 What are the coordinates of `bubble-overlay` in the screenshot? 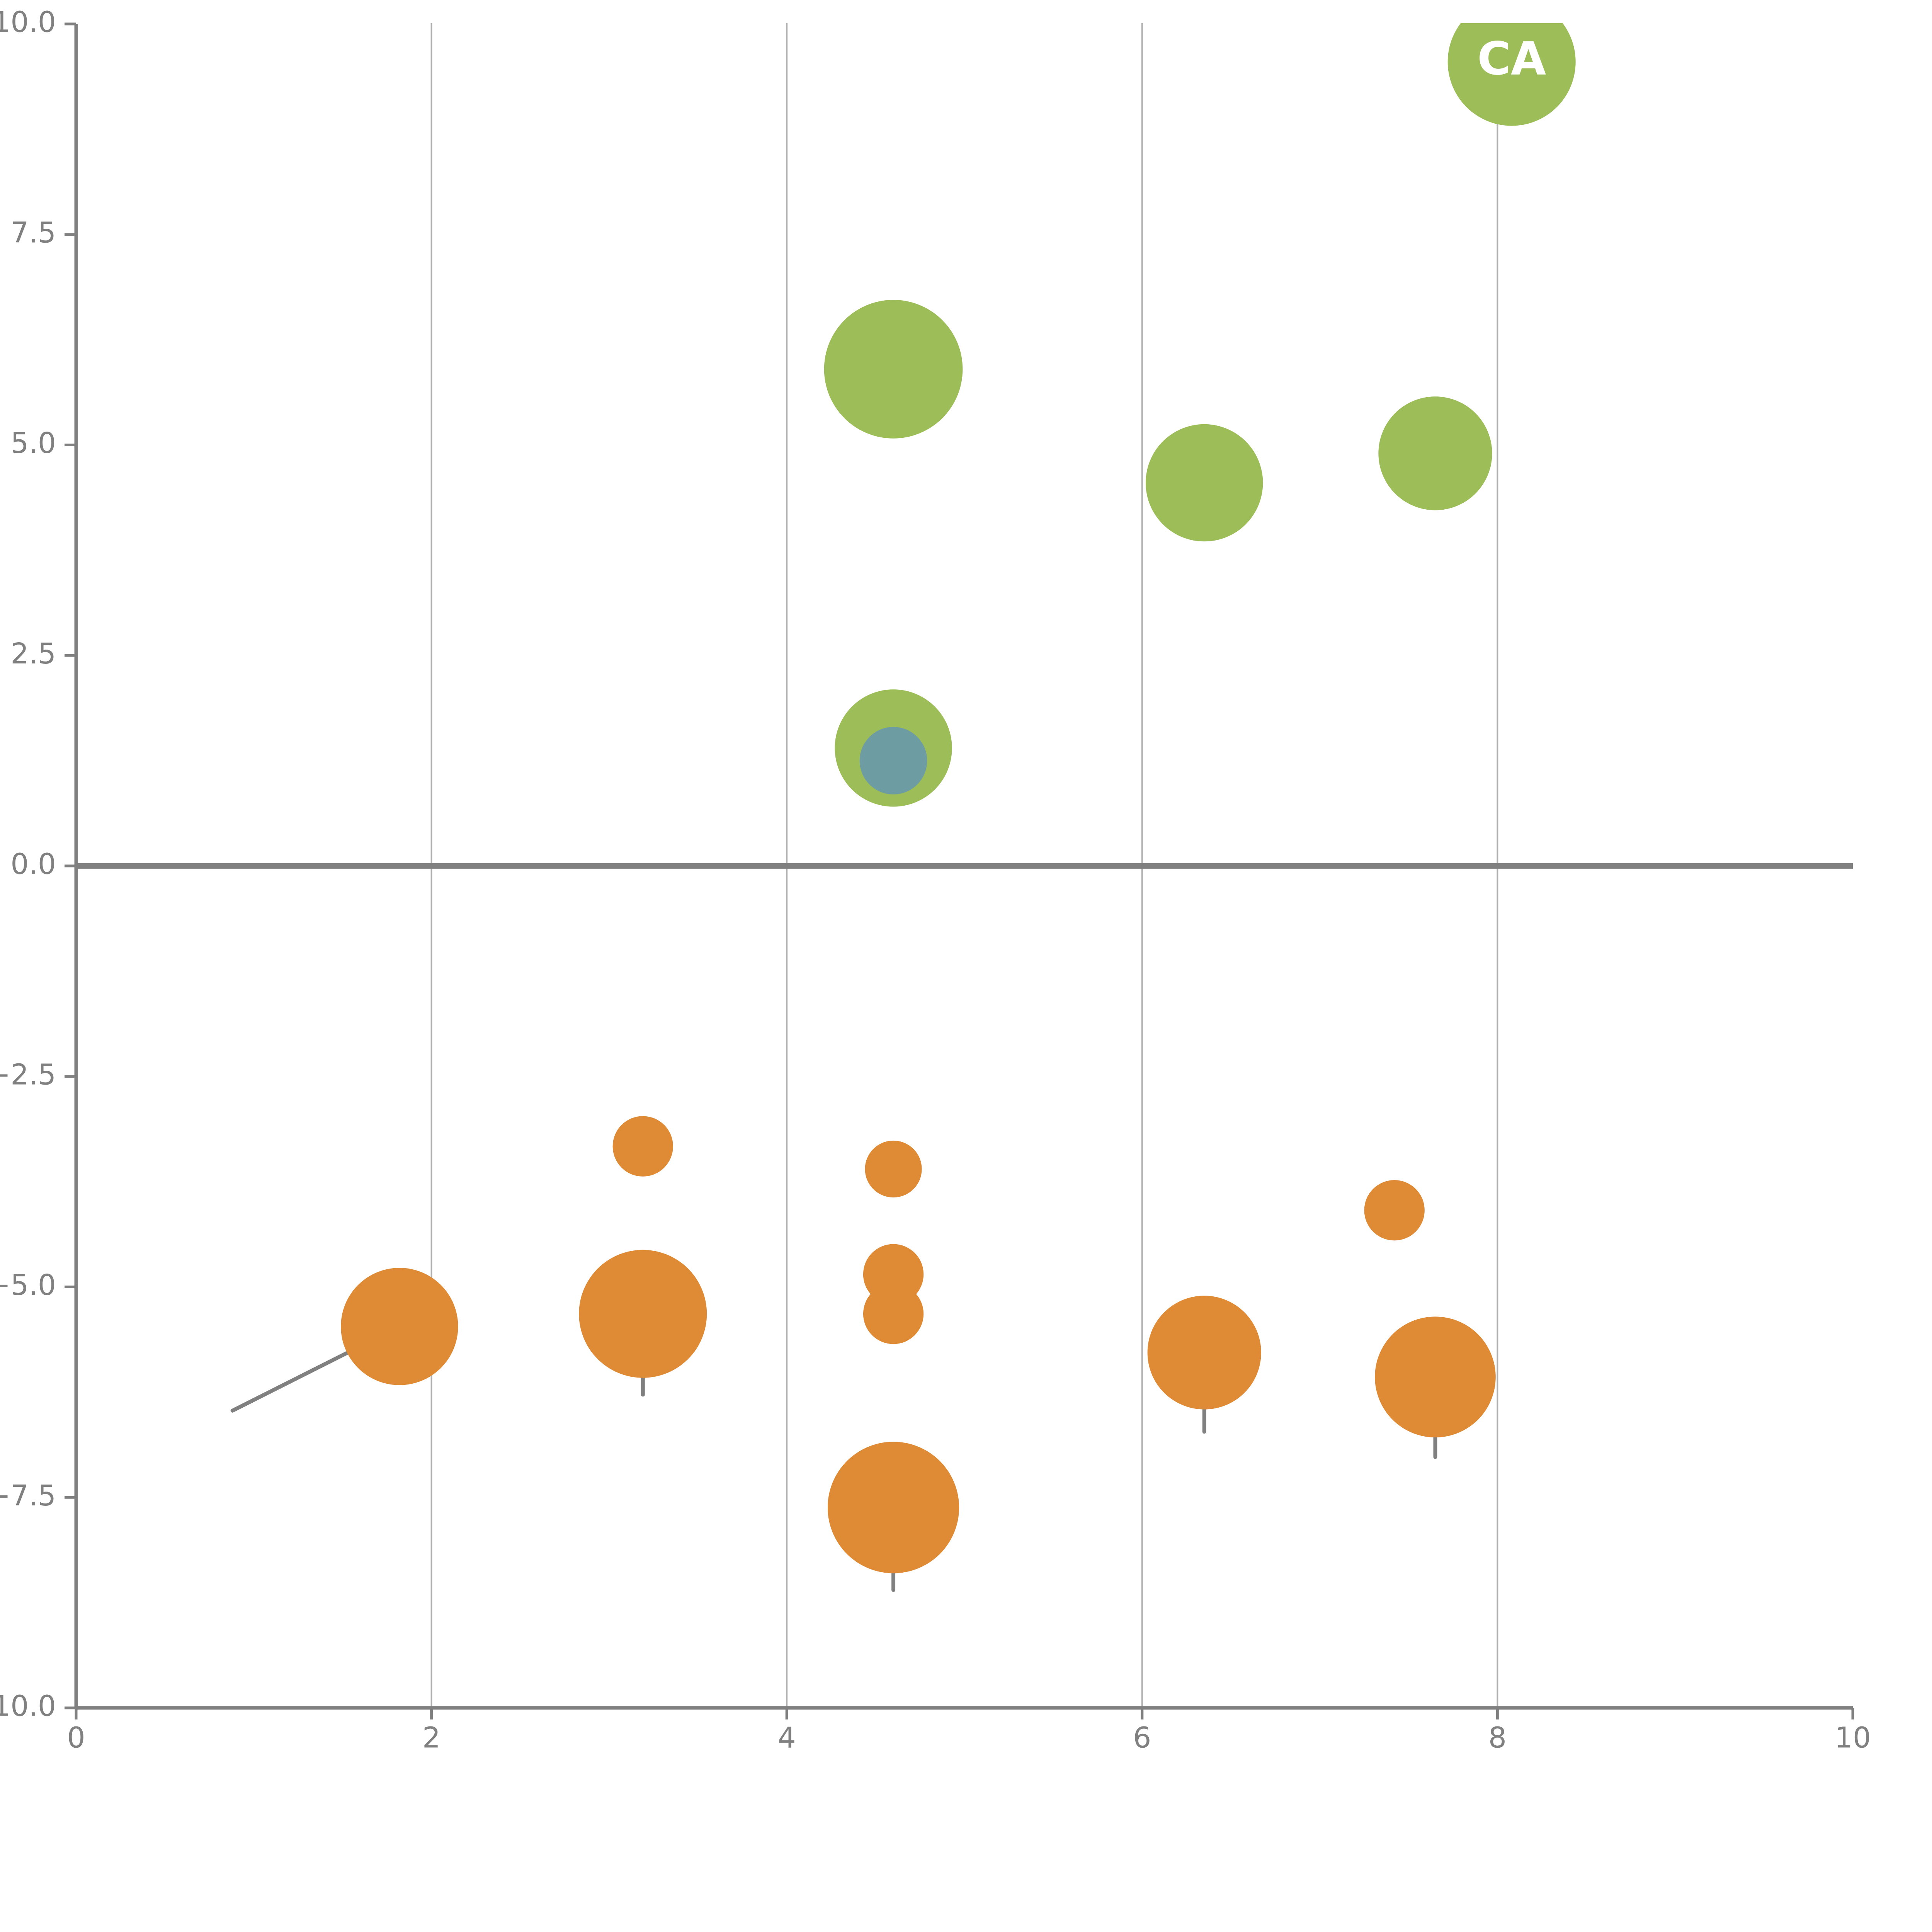 It's located at (893, 760).